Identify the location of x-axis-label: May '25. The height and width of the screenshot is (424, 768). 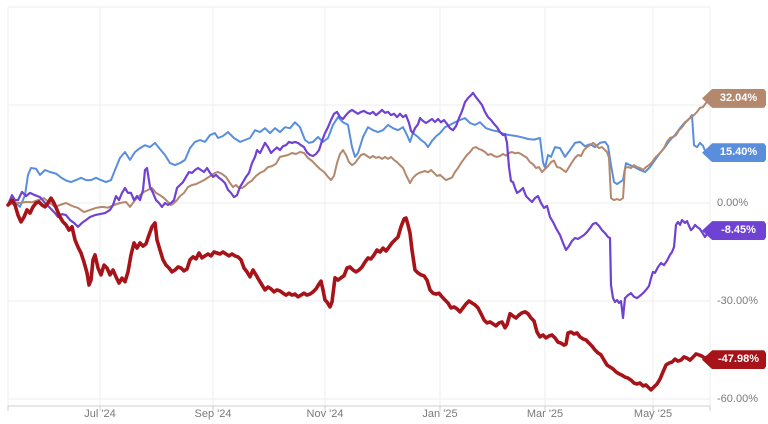
(653, 414).